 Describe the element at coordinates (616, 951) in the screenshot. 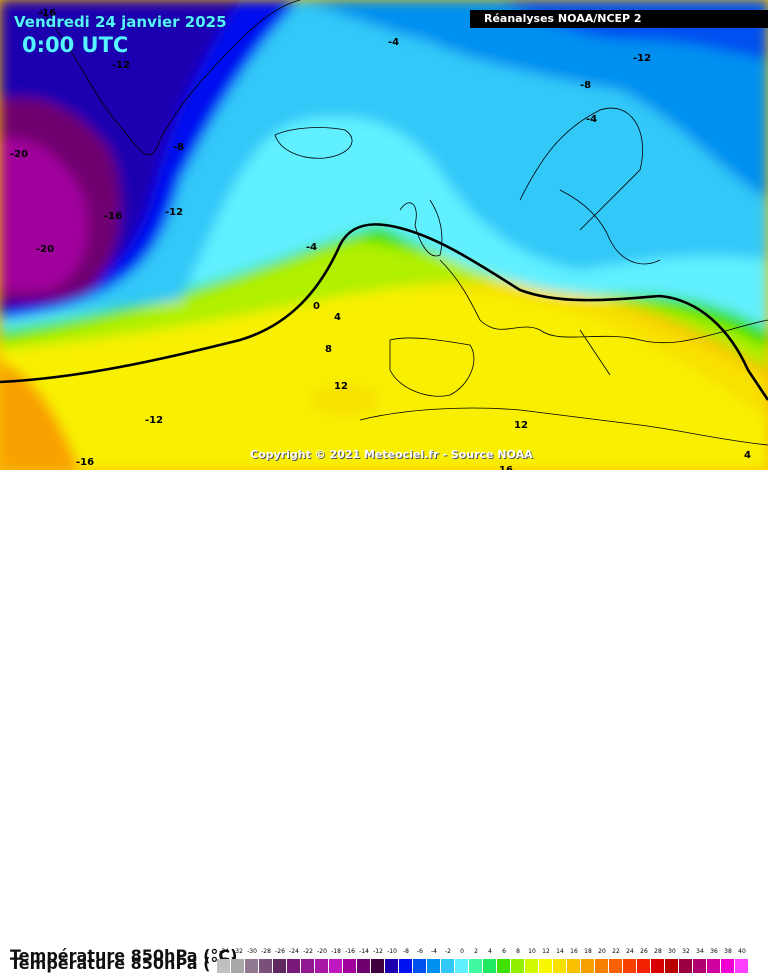

I see `scale-label: 22` at that location.